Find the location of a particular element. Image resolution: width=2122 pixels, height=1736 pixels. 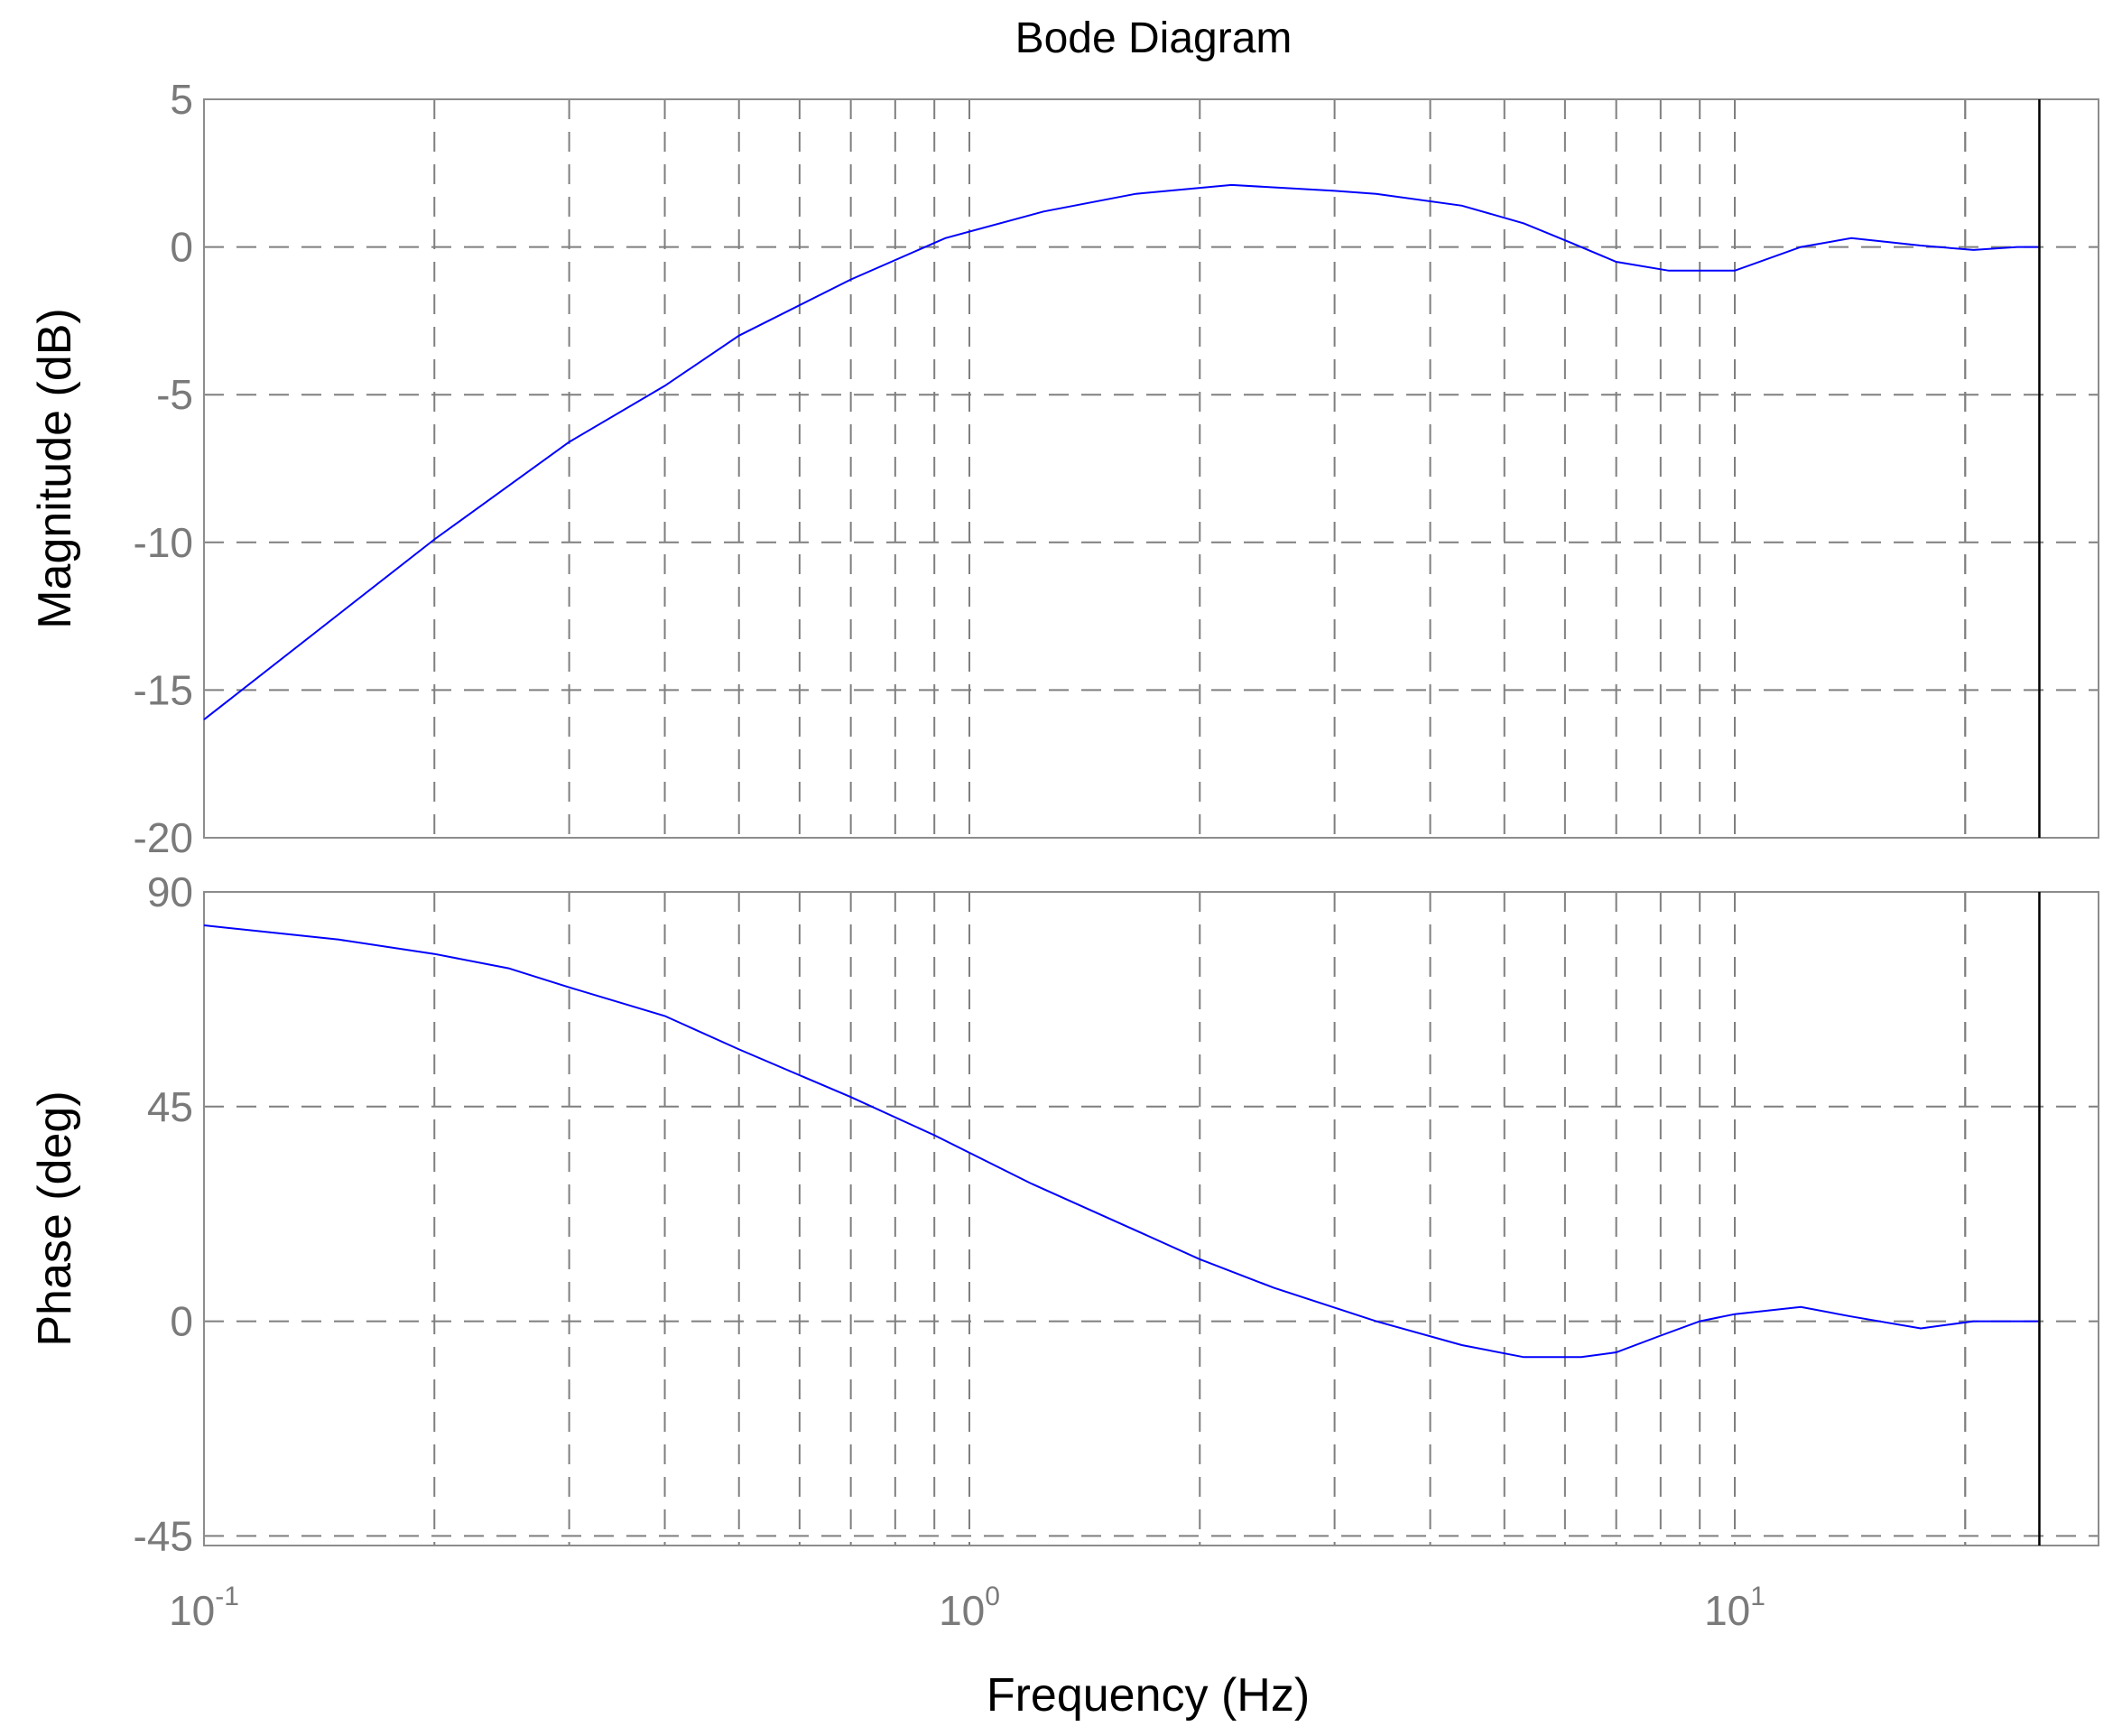

phase-ytick-label: -45 is located at coordinates (163, 1535).